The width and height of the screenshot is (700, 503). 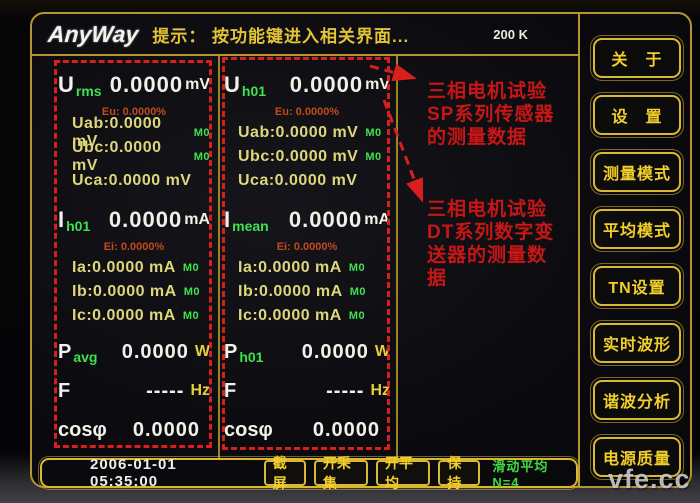 I want to click on top-bar: AnyWay 提示： 按功能键进入相关界面... 200 K, so click(x=305, y=35).